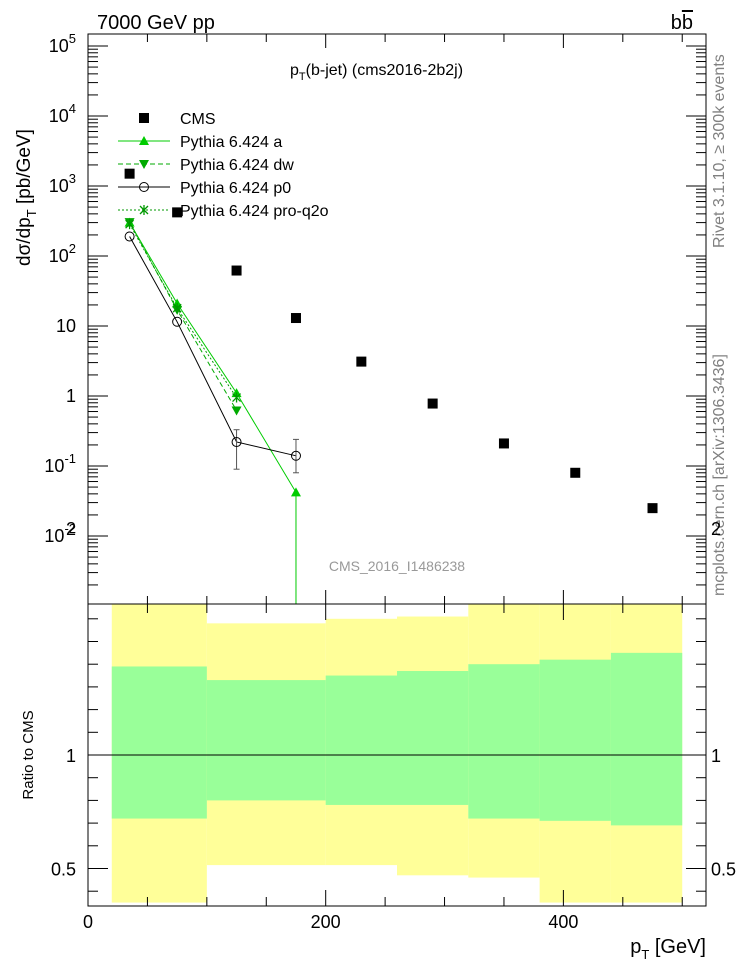 The image size is (746, 972). What do you see at coordinates (254, 211) in the screenshot?
I see `legend-label: Pythia 6.424 pro-q2o` at bounding box center [254, 211].